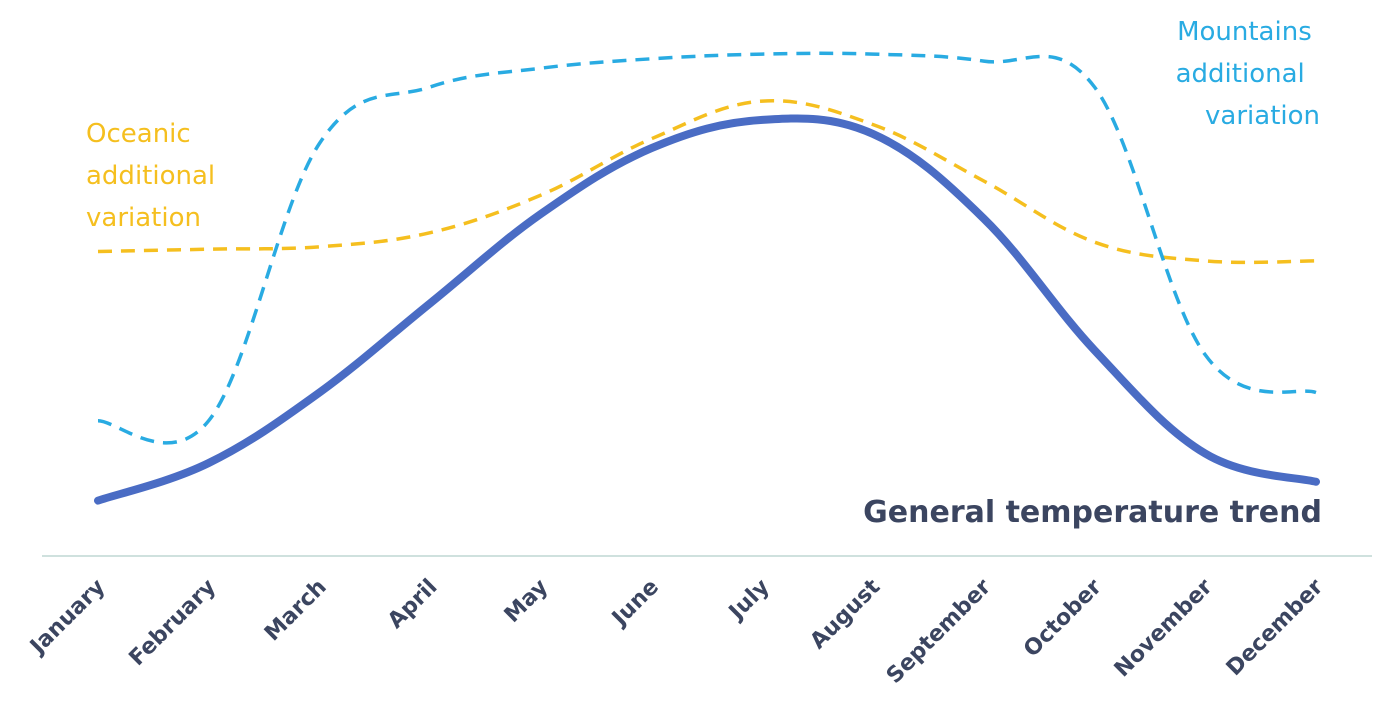  What do you see at coordinates (138, 134) in the screenshot?
I see `oceanic-label-line-1: Oceanic` at bounding box center [138, 134].